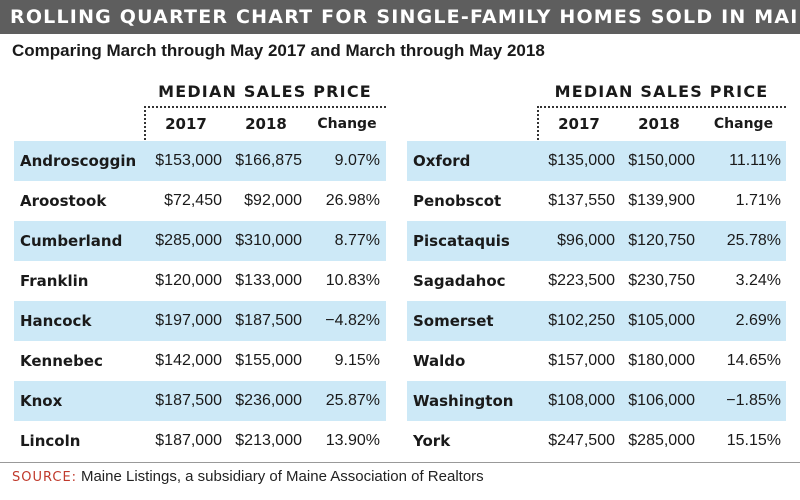  I want to click on value-change: 9.07%, so click(357, 160).